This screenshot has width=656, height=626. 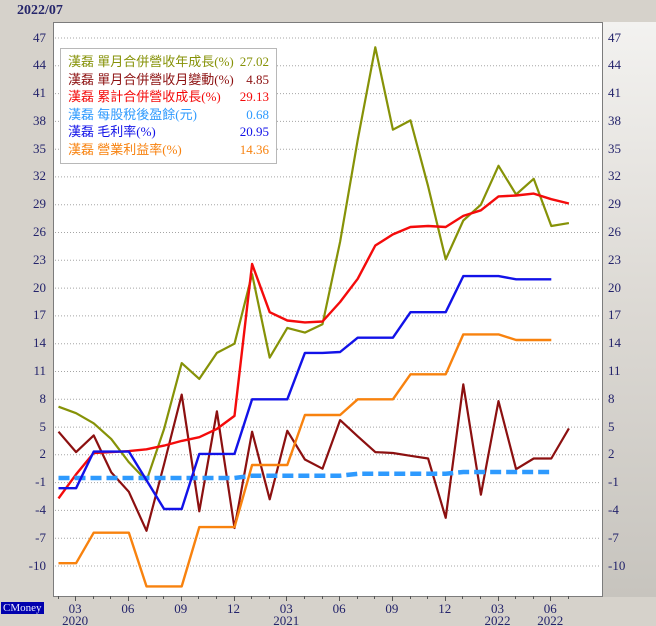 I want to click on y-axis-label-left: 14, so click(x=39, y=343).